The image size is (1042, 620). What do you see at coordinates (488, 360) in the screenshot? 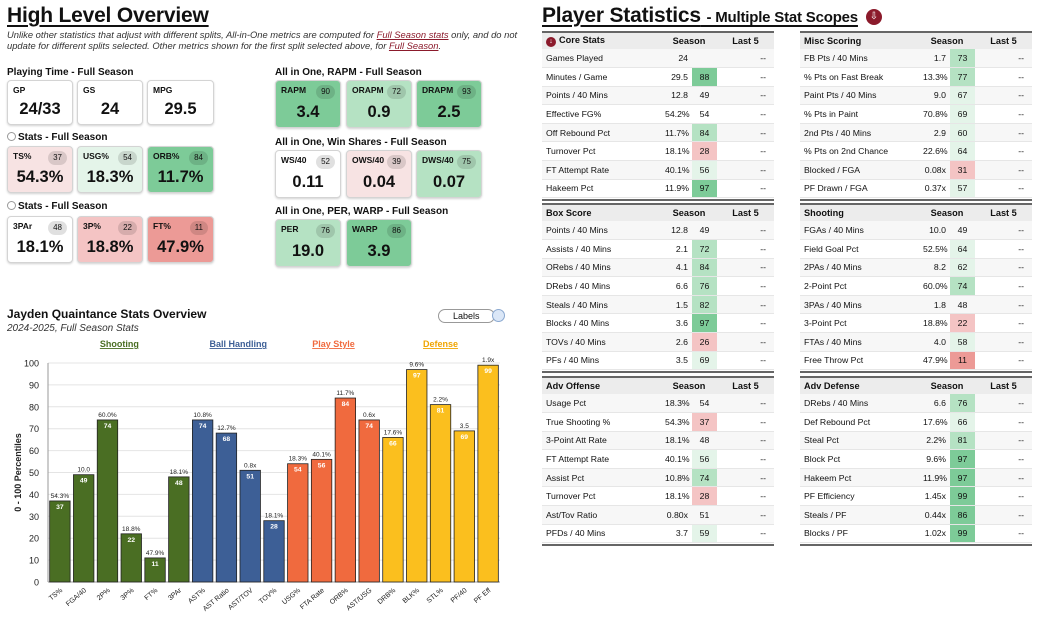
I see `bar-value-label: 1.9x` at bounding box center [488, 360].